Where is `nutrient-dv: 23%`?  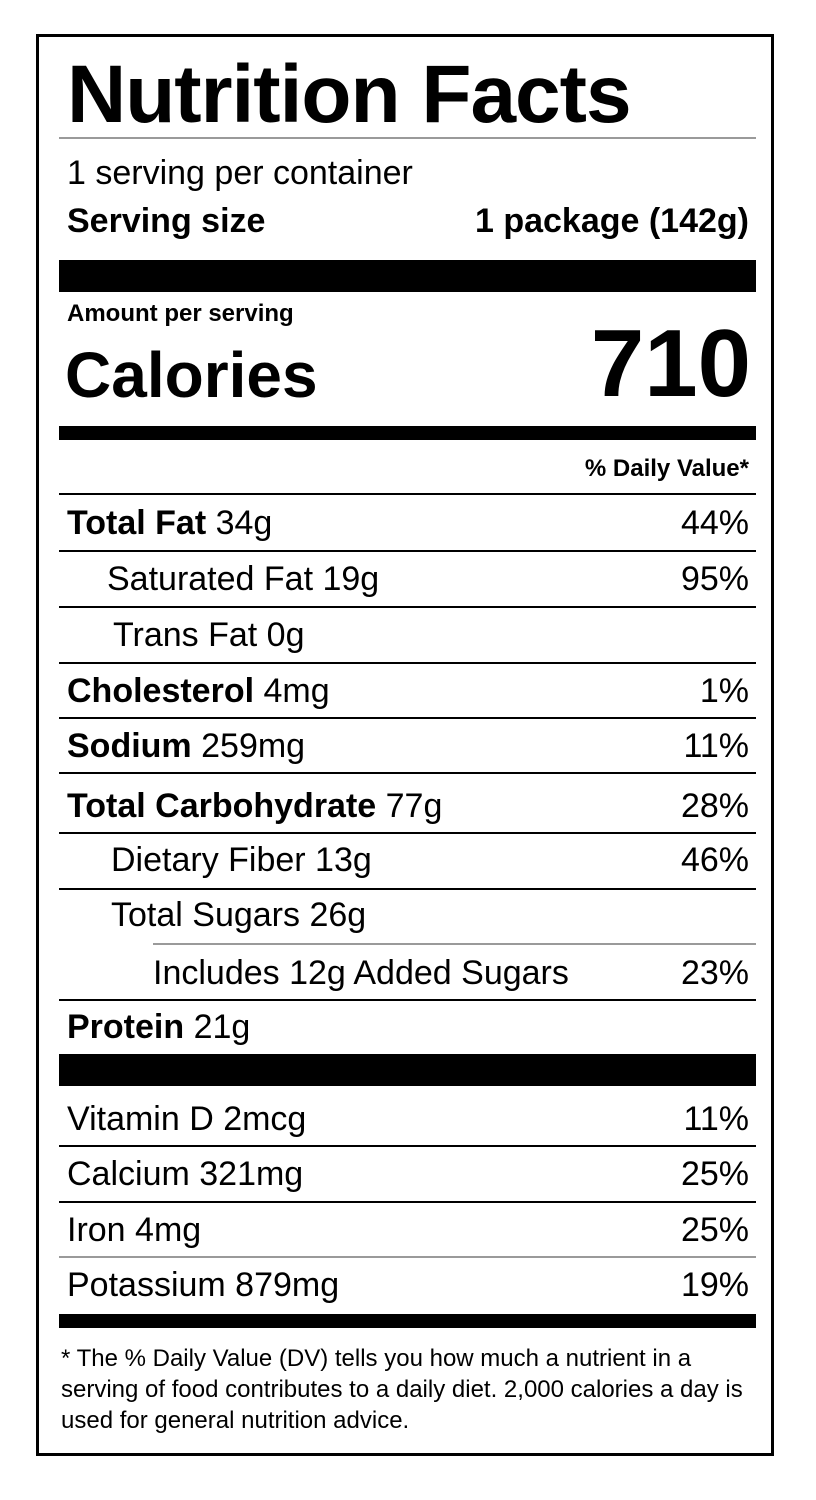 nutrient-dv: 23% is located at coordinates (714, 973).